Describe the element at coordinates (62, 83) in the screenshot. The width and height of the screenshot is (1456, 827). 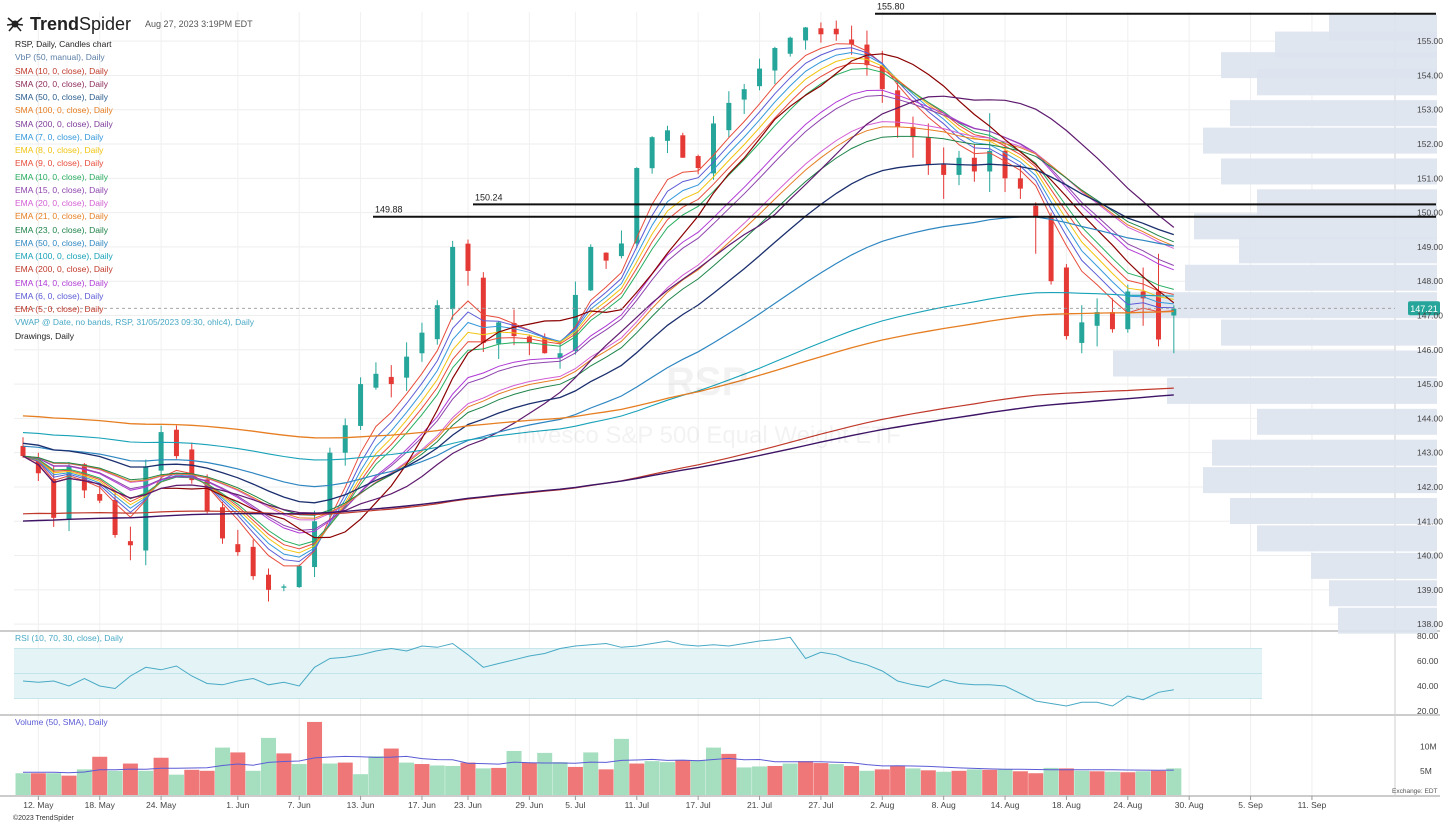
I see `legend-item: SMA (20, 0, close), Daily` at that location.